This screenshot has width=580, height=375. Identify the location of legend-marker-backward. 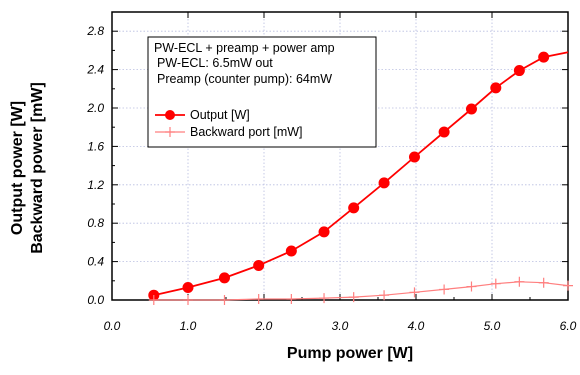
(170, 132).